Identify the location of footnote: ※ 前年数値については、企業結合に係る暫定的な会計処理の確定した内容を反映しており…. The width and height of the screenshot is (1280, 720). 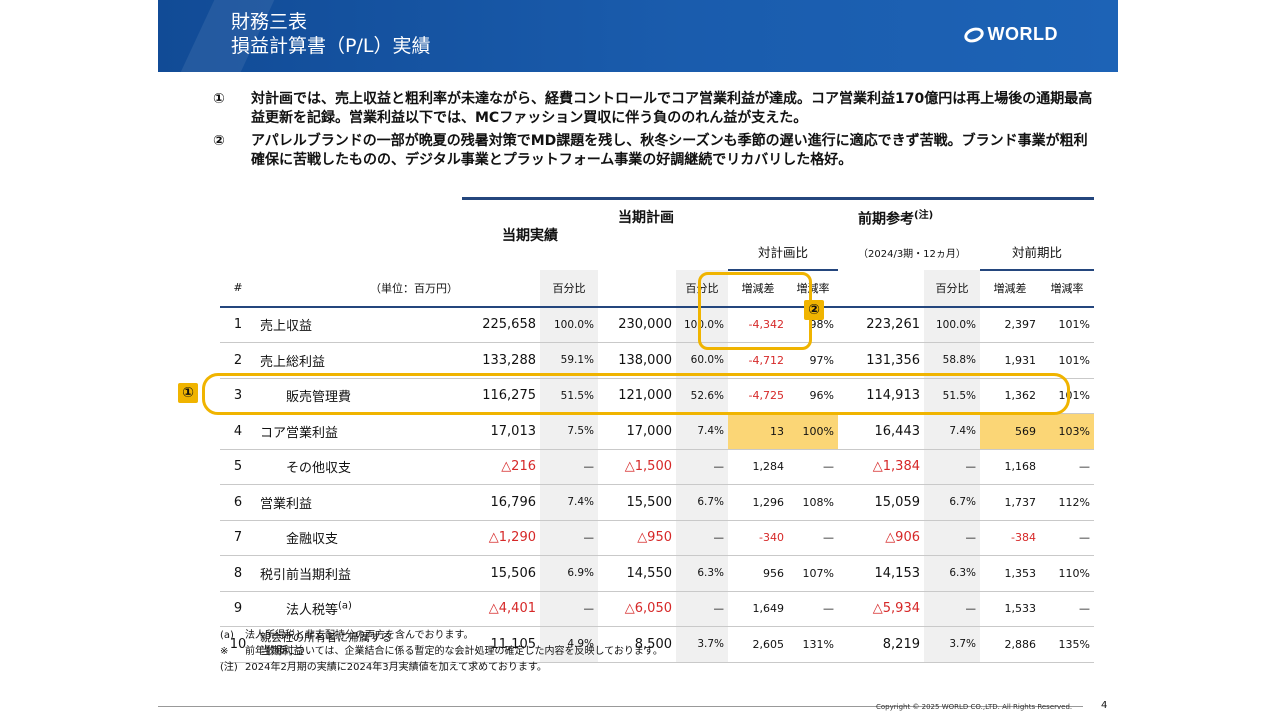
(441, 652).